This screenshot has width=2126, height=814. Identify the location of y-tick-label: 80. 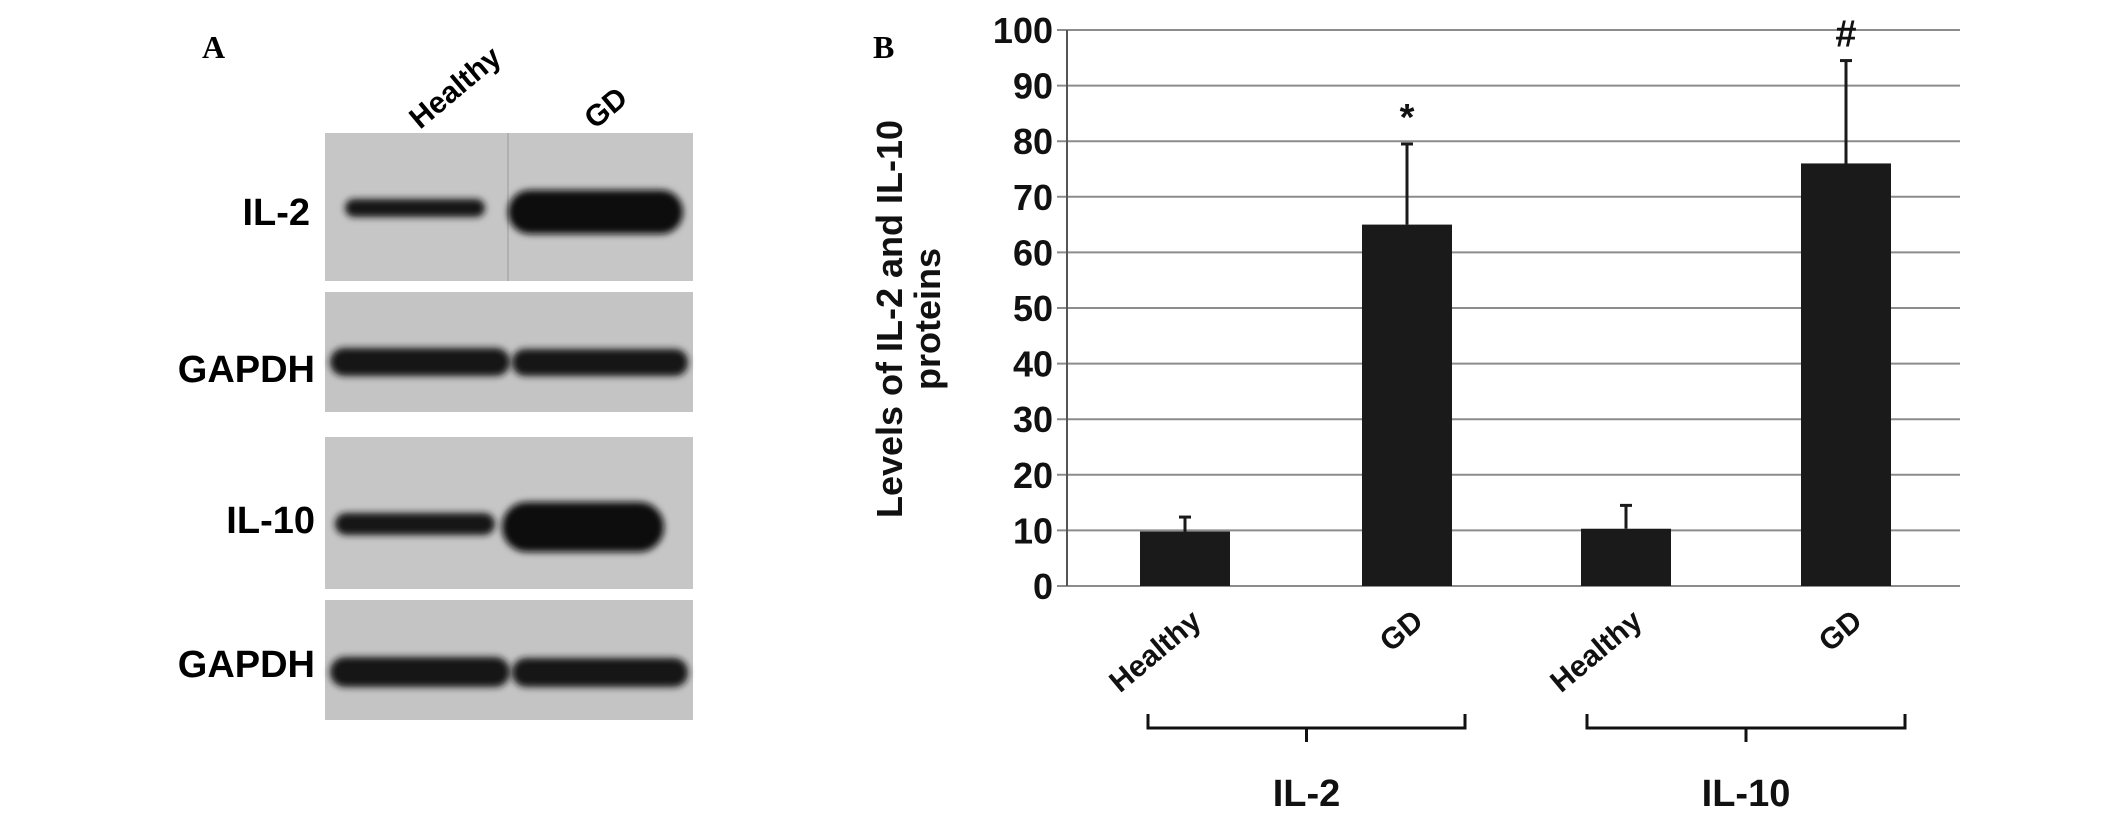
(1033, 141).